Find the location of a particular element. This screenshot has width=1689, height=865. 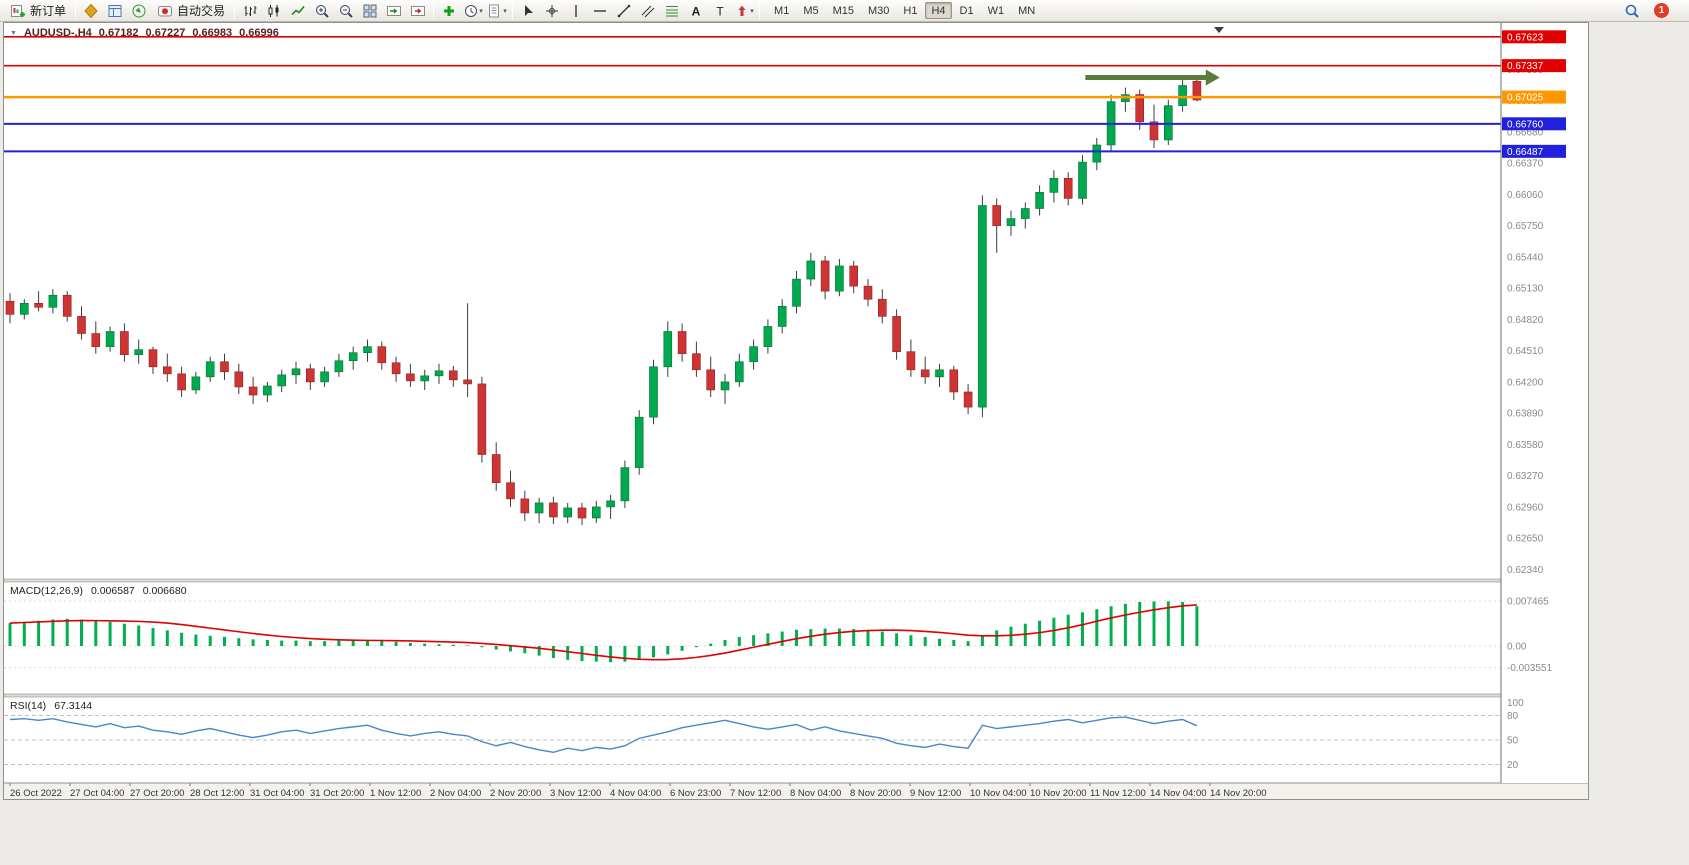

fibonacci-tool-button is located at coordinates (672, 11).